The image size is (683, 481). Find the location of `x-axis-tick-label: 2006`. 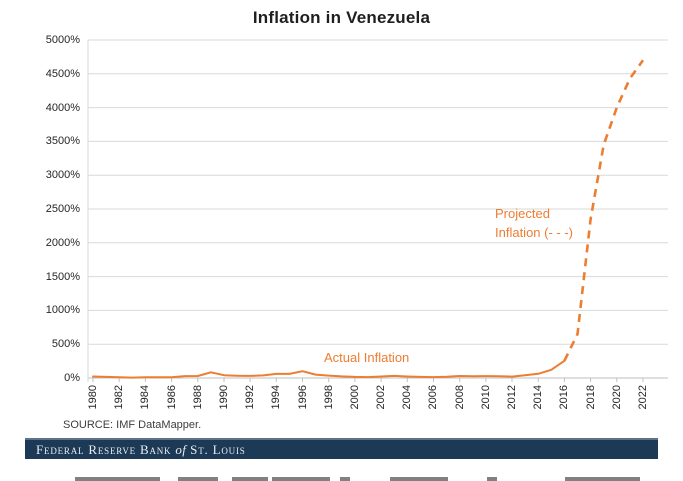

x-axis-tick-label: 2006 is located at coordinates (433, 397).